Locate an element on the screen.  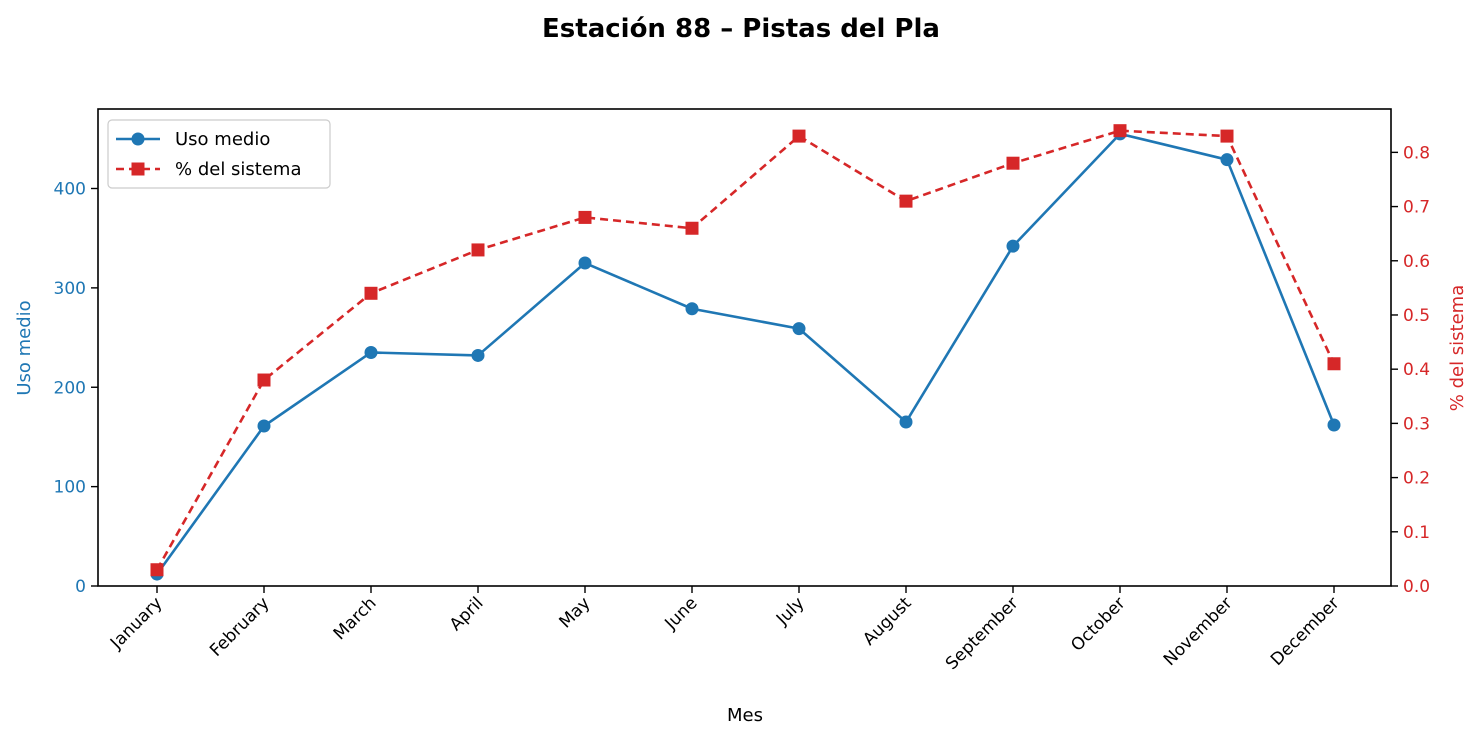
y-left-tick-label: 200 is located at coordinates (70, 388).